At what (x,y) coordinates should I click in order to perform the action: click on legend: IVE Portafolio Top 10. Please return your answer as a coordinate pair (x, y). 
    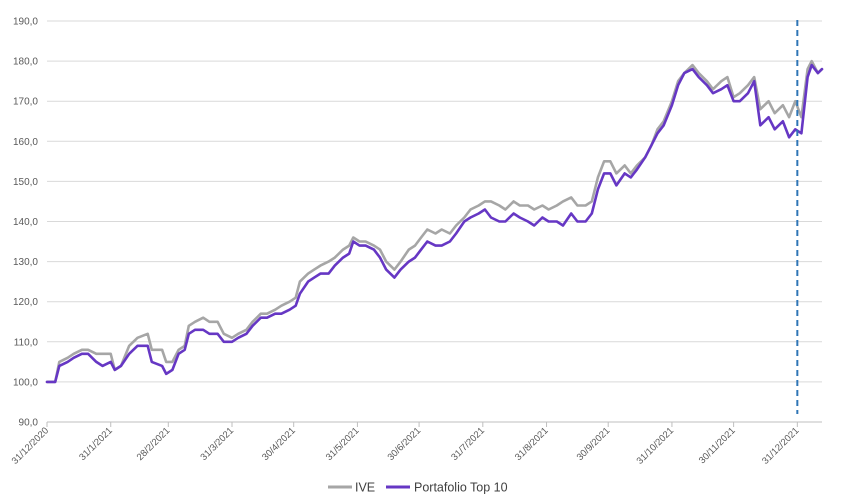
    Looking at the image, I should click on (418, 488).